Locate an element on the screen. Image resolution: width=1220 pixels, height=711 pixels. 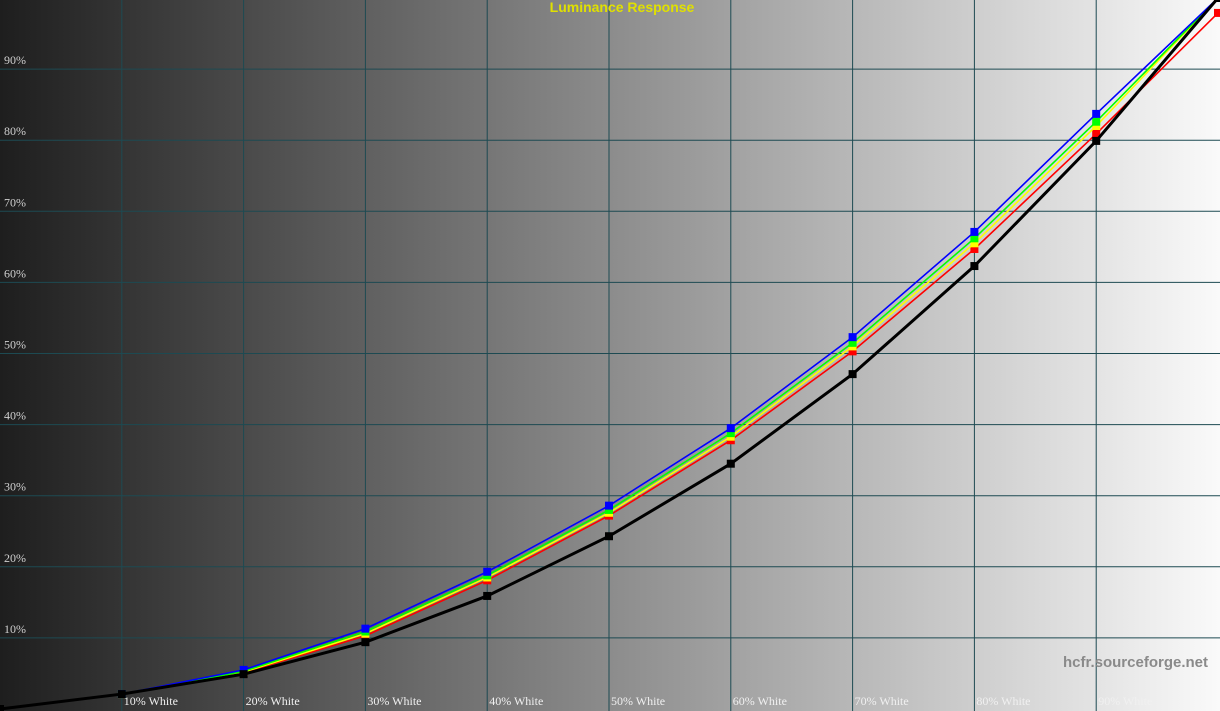
y-tick-label: 90% is located at coordinates (15, 60).